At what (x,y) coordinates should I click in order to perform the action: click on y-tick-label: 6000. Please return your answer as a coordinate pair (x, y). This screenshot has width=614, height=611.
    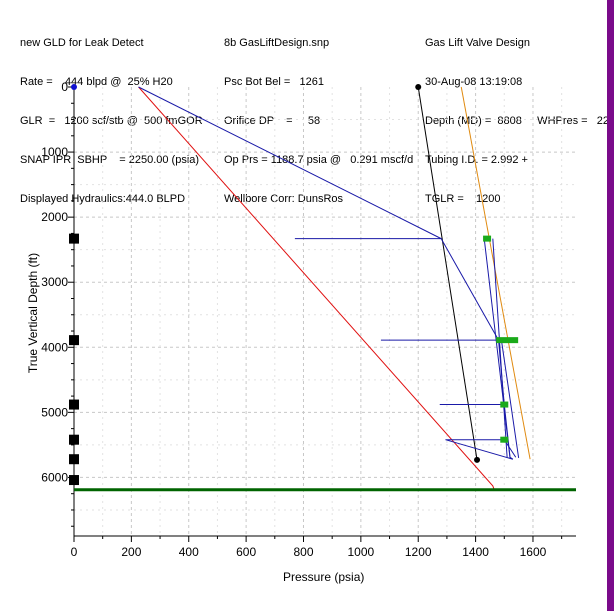
    Looking at the image, I should click on (54, 477).